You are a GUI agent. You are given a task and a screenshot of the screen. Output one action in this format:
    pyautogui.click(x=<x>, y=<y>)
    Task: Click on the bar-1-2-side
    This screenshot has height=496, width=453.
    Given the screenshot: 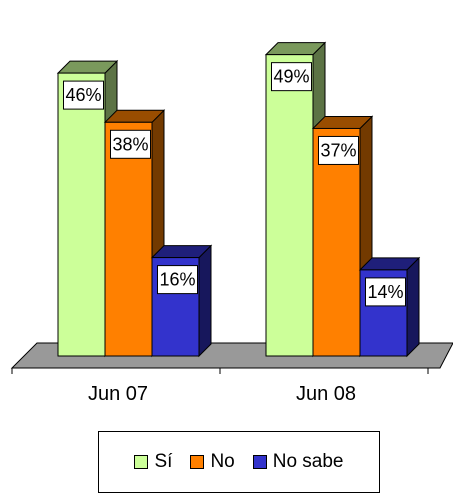 What is the action you would take?
    pyautogui.click(x=413, y=307)
    